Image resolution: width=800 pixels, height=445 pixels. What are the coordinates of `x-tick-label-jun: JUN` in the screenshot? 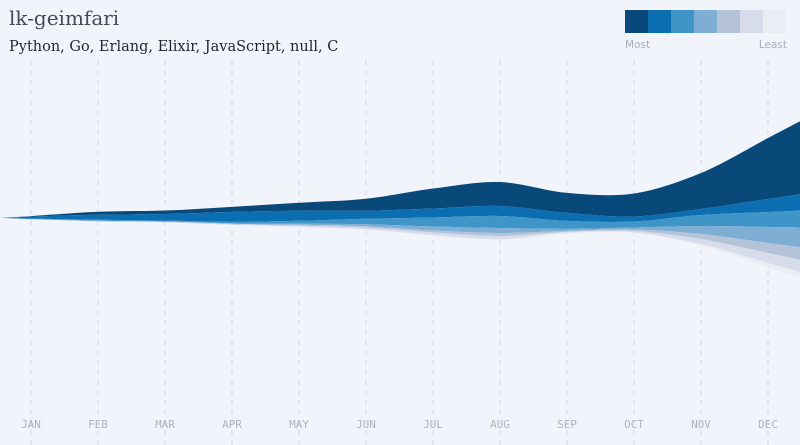 It's located at (366, 424).